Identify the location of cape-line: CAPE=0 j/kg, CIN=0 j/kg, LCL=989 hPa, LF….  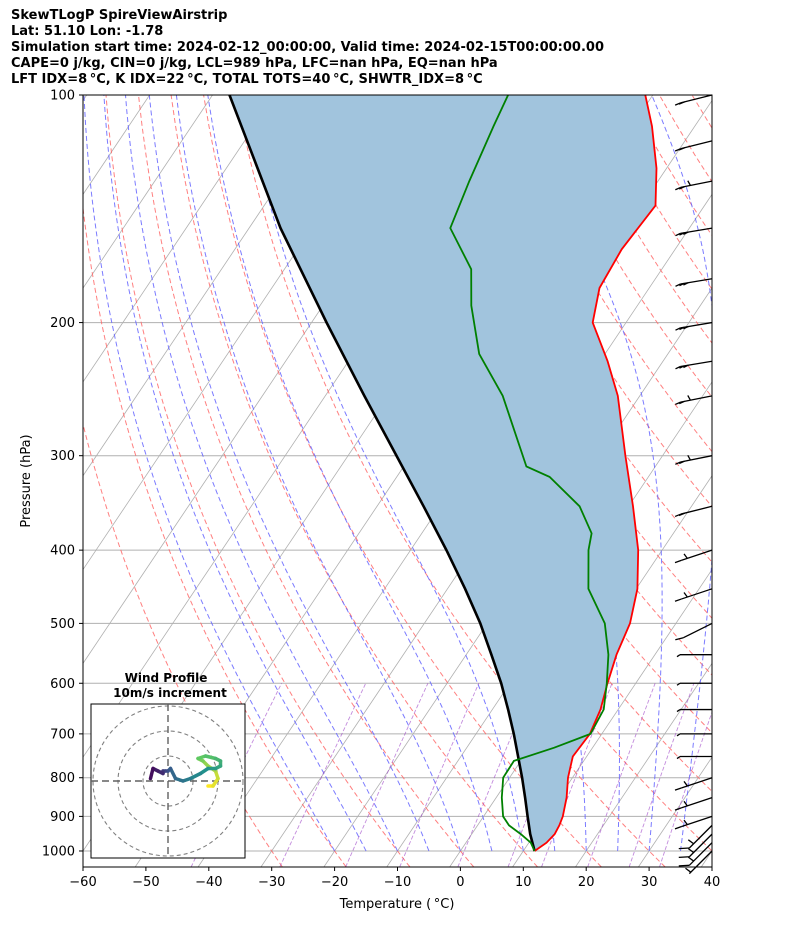
(254, 63).